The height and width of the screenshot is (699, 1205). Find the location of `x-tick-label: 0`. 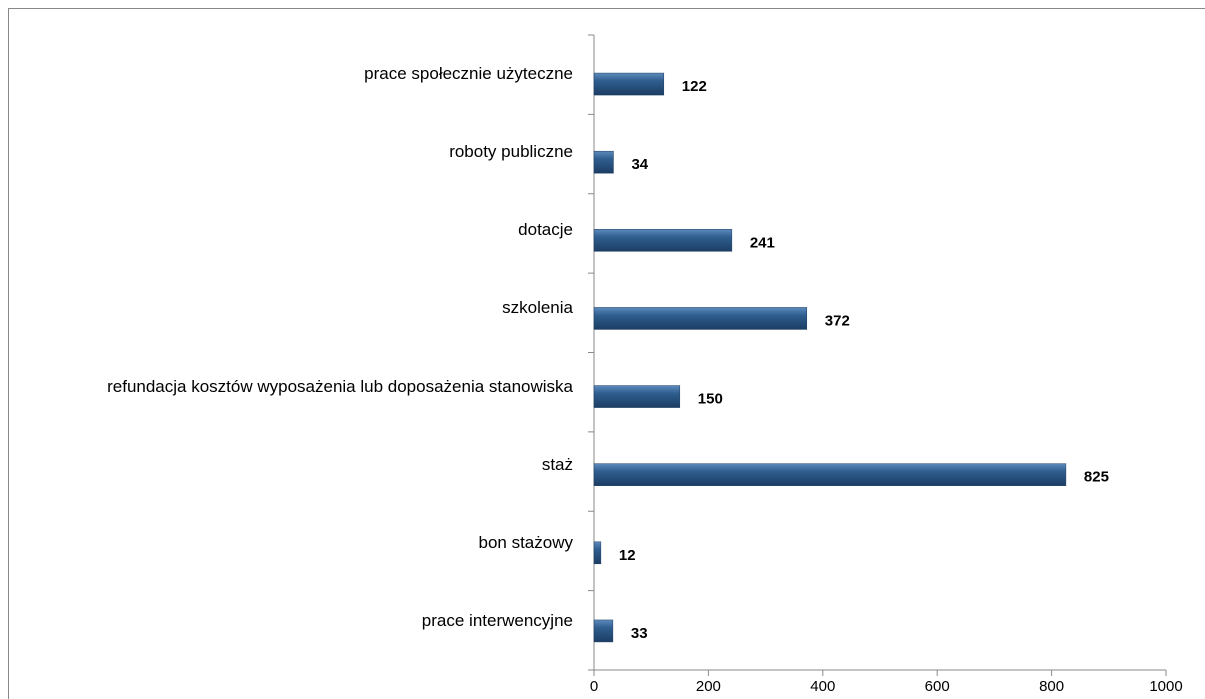

x-tick-label: 0 is located at coordinates (594, 686).